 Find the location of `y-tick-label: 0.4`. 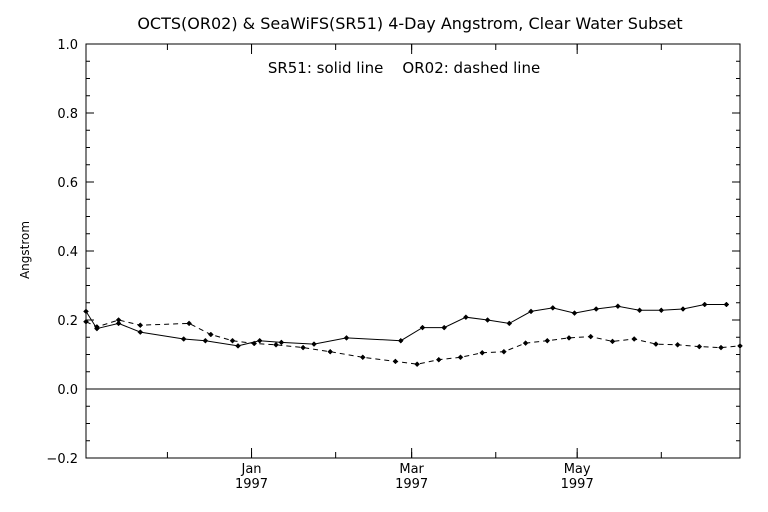

y-tick-label: 0.4 is located at coordinates (67, 252).